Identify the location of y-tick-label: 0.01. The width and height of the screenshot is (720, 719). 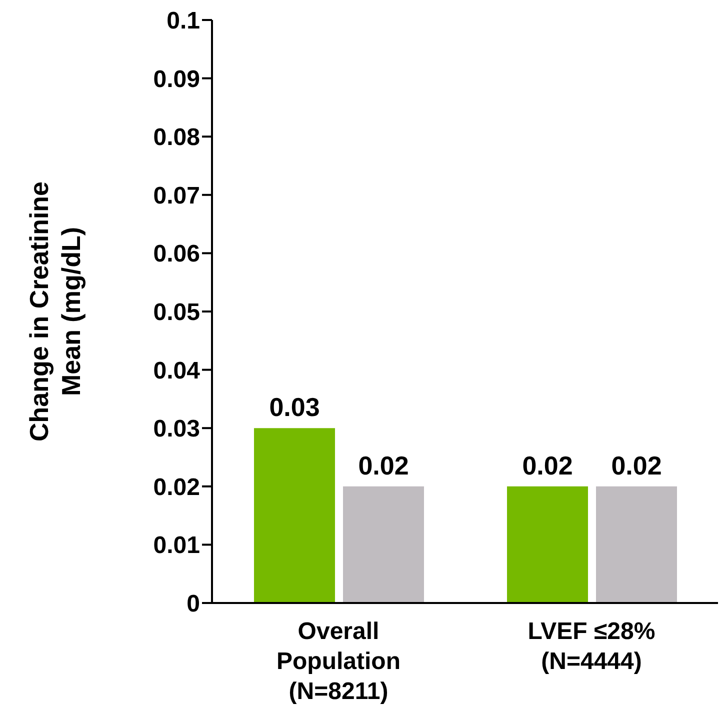
(176, 546).